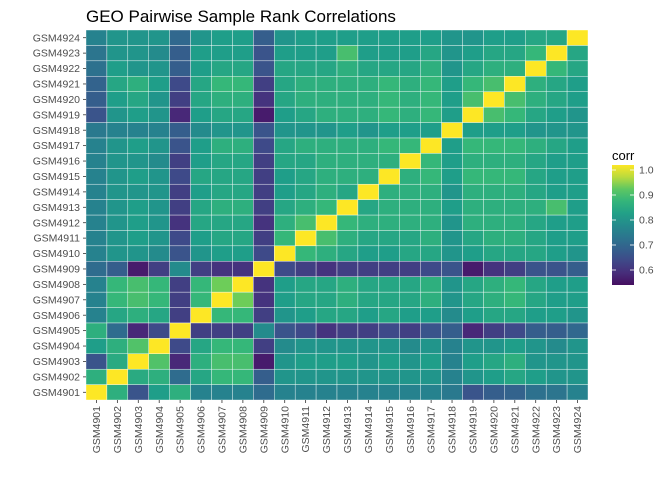 The image size is (672, 480). What do you see at coordinates (264, 269) in the screenshot?
I see `heatmap-cell-GSM4909-GSM4909` at bounding box center [264, 269].